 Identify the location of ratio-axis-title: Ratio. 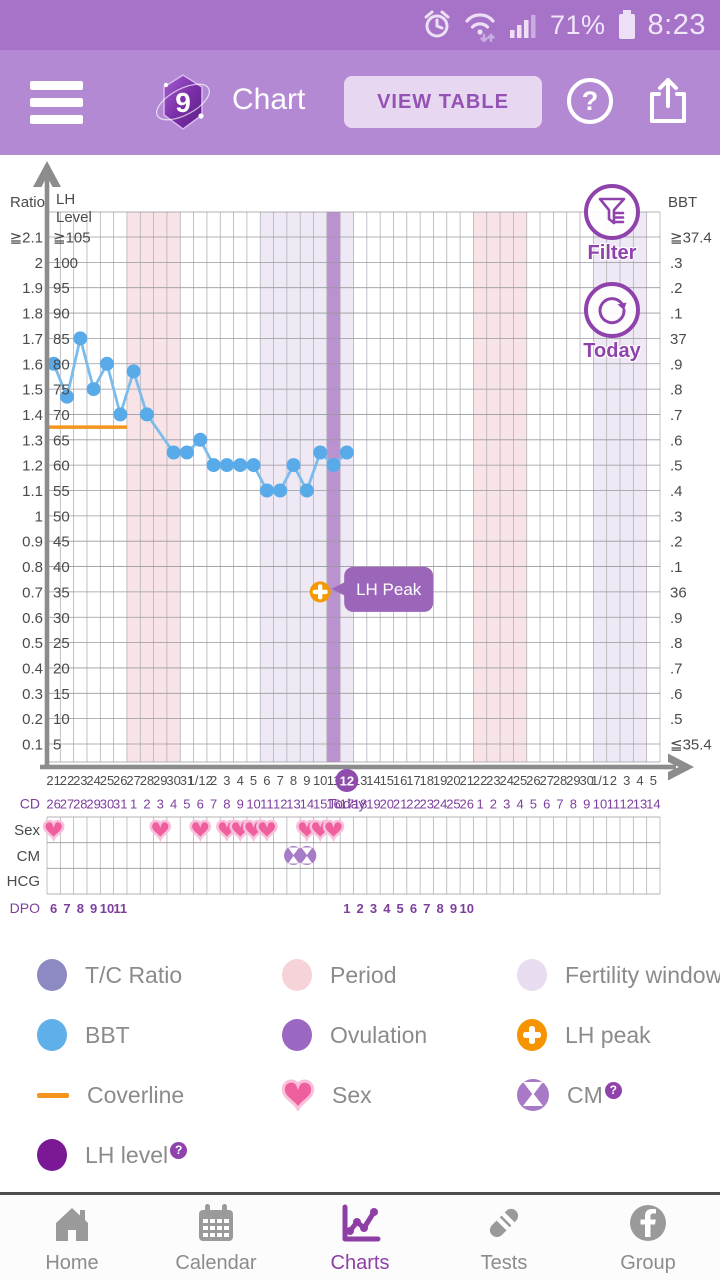
(27, 202).